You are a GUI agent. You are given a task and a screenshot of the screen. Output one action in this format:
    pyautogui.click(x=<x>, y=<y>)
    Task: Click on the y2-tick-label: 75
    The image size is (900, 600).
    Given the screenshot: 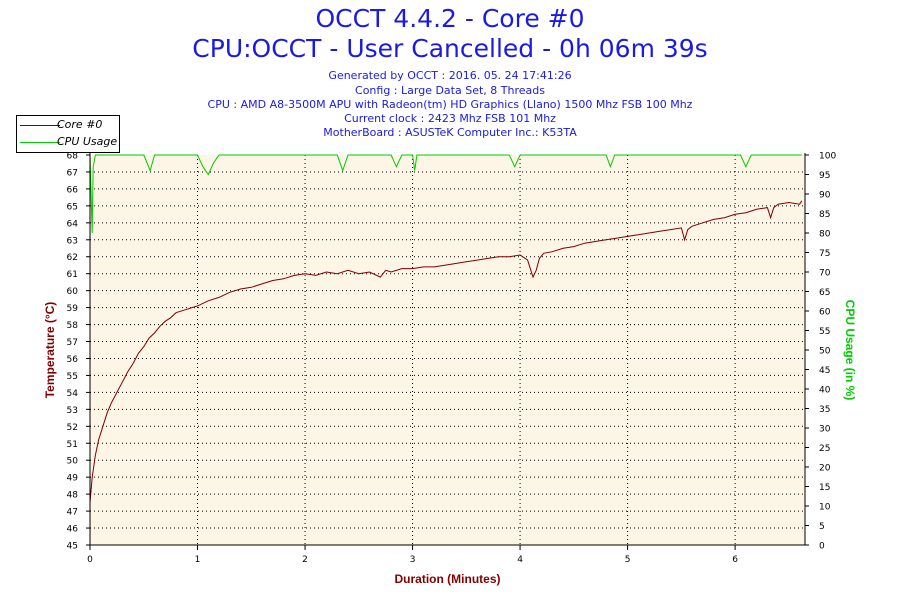 What is the action you would take?
    pyautogui.click(x=824, y=254)
    